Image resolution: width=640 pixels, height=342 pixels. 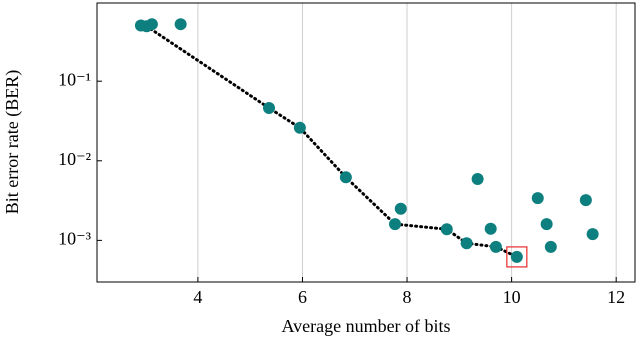 What do you see at coordinates (74, 159) in the screenshot?
I see `y-tick-label: 10⁻²` at bounding box center [74, 159].